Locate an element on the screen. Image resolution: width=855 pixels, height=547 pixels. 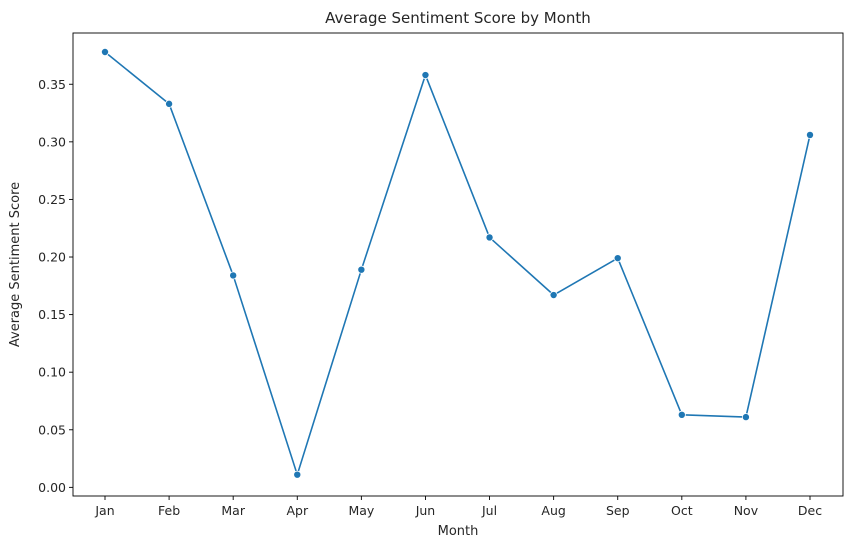
x-tick-label: Apr is located at coordinates (297, 510).